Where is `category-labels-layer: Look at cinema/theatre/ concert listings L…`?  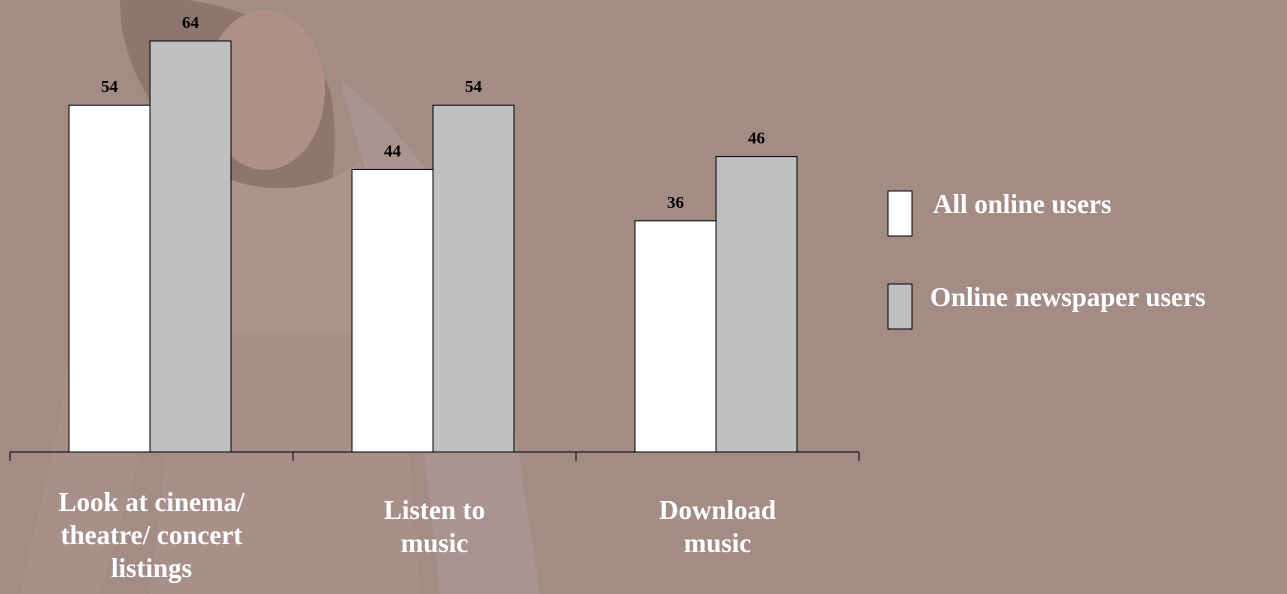 category-labels-layer: Look at cinema/theatre/ concert listings L… is located at coordinates (418, 535).